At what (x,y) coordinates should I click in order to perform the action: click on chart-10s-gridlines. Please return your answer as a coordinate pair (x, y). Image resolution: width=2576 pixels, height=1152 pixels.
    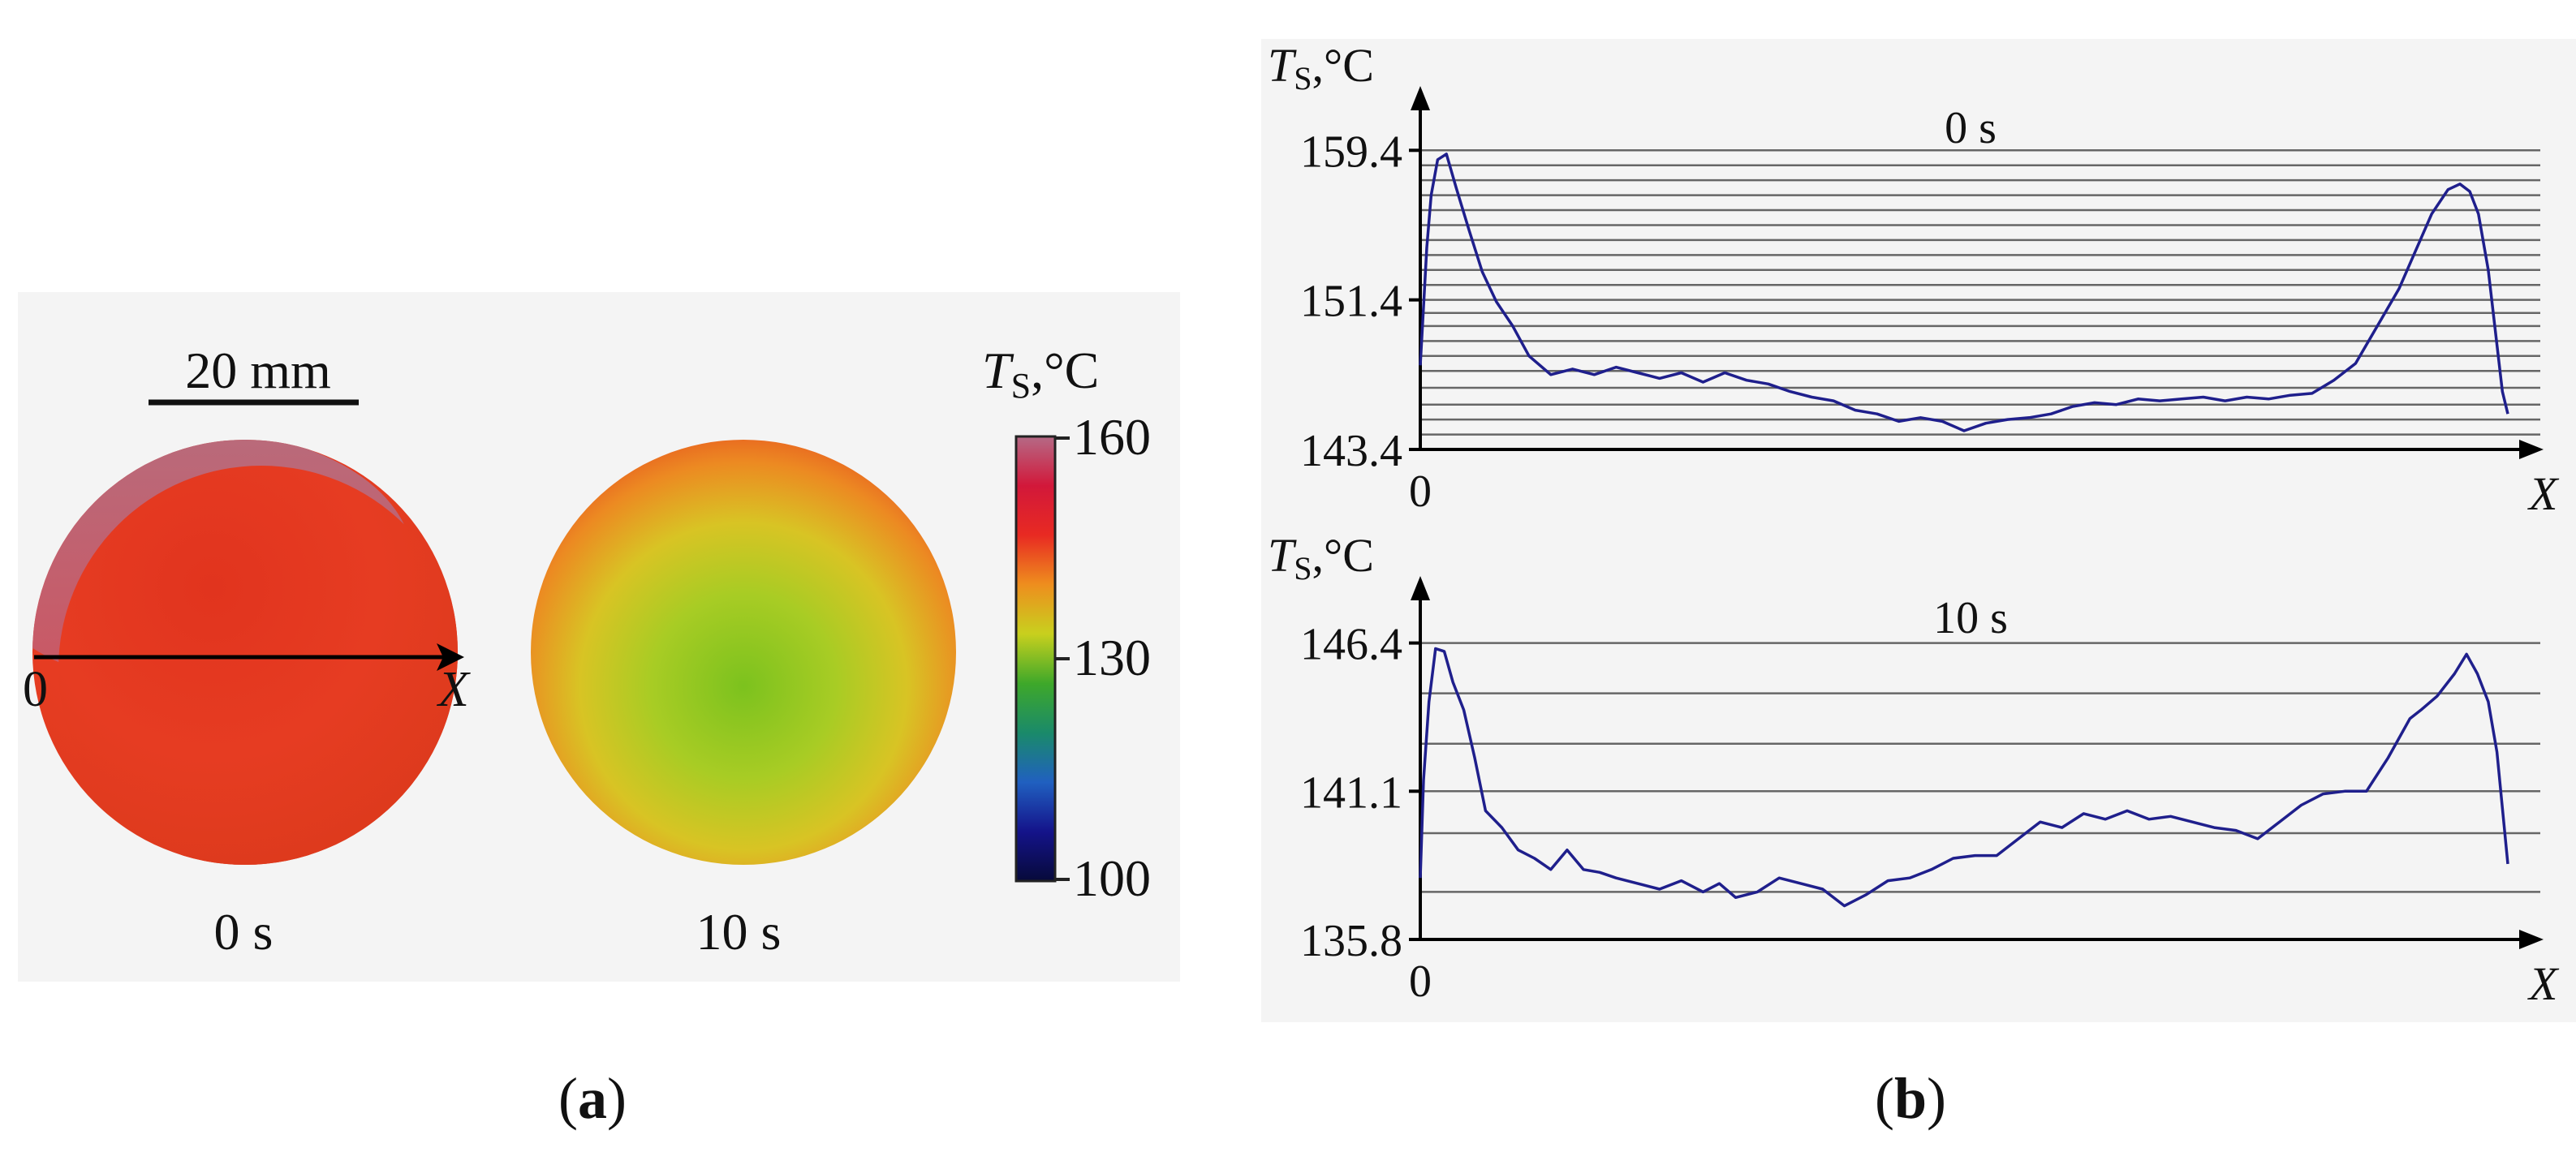
    Looking at the image, I should click on (1980, 767).